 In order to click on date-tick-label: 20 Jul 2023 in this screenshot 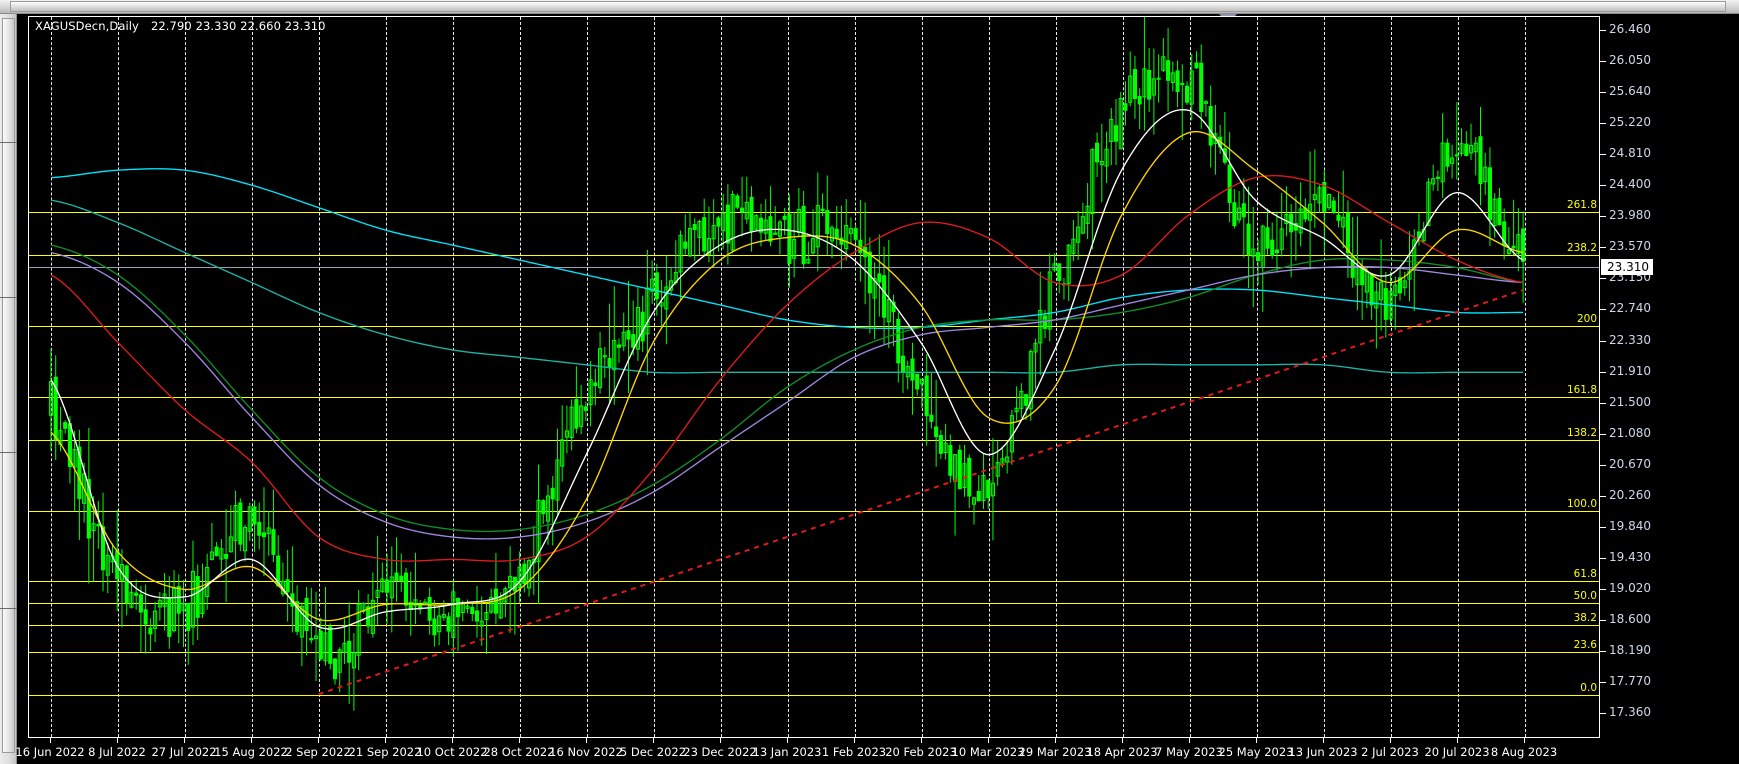, I will do `click(1457, 752)`.